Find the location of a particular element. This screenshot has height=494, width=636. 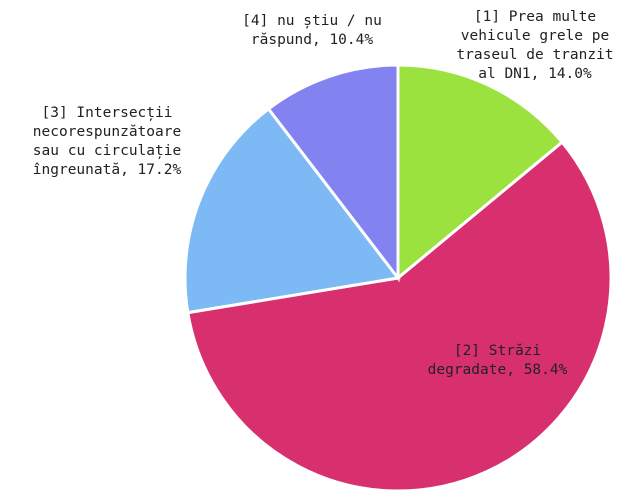

value-label: 58.4% is located at coordinates (545, 370).